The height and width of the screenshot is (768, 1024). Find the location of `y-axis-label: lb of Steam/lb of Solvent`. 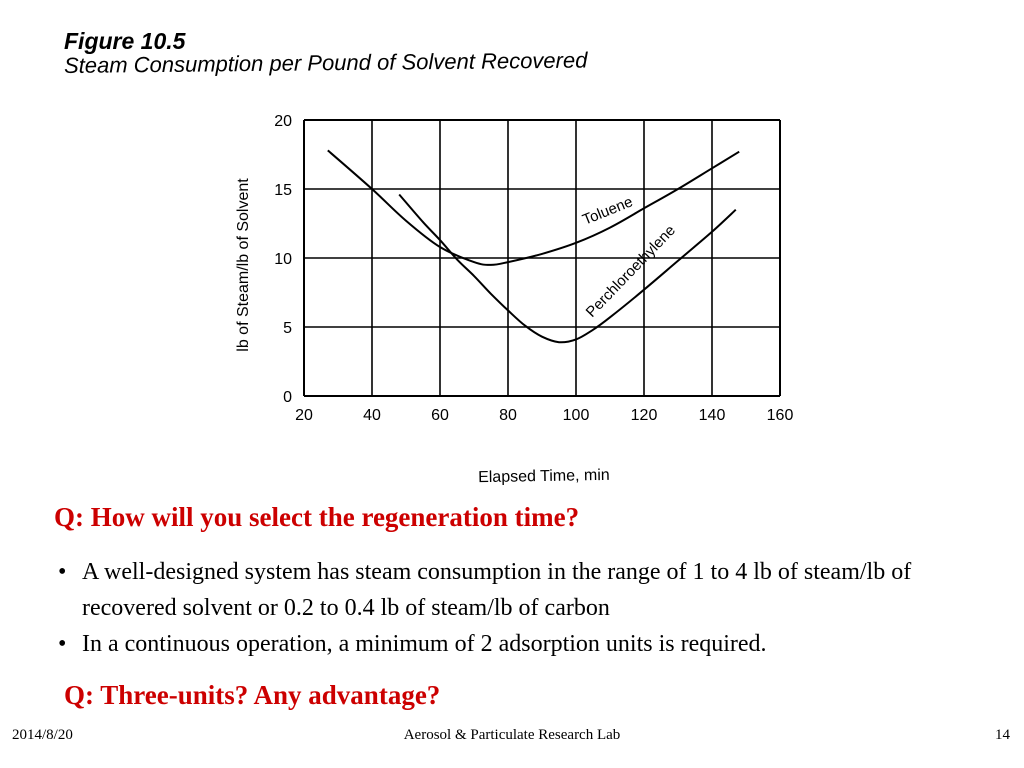

y-axis-label: lb of Steam/lb of Solvent is located at coordinates (243, 265).